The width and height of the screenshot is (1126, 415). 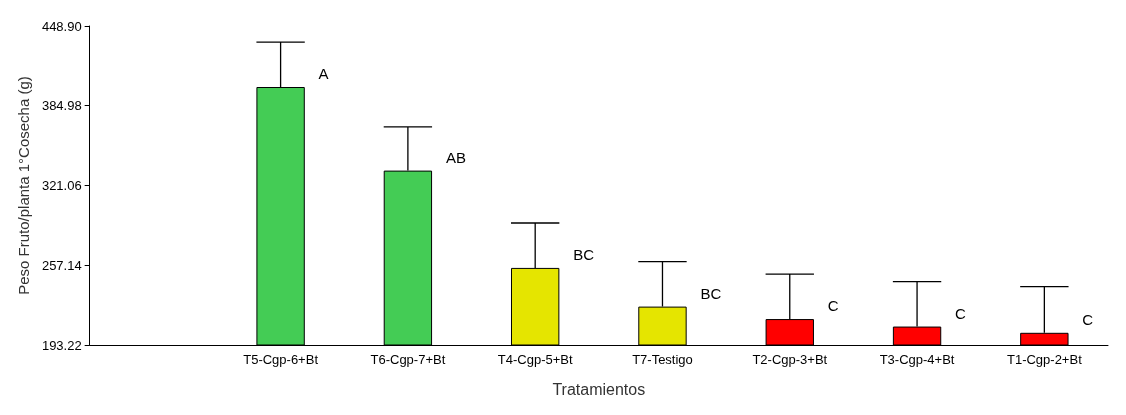 What do you see at coordinates (23, 185) in the screenshot?
I see `y-axis-title: Peso Fruto/planta 1°Cosecha (g)` at bounding box center [23, 185].